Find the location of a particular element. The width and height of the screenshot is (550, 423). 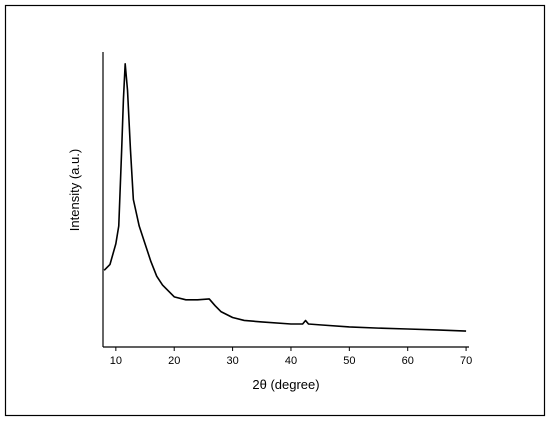

x-tick-label: 60 is located at coordinates (408, 361).